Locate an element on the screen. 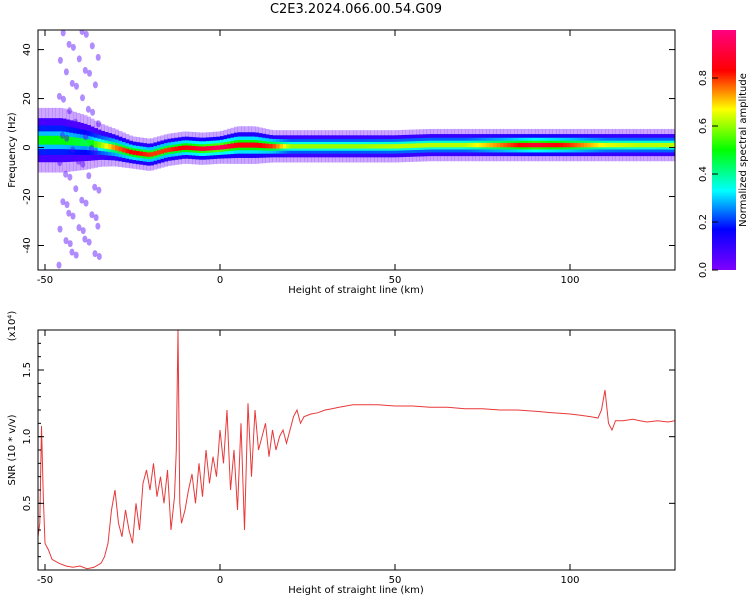 The height and width of the screenshot is (600, 750). colorbar-label: Normalized spectral amplitude is located at coordinates (743, 150).